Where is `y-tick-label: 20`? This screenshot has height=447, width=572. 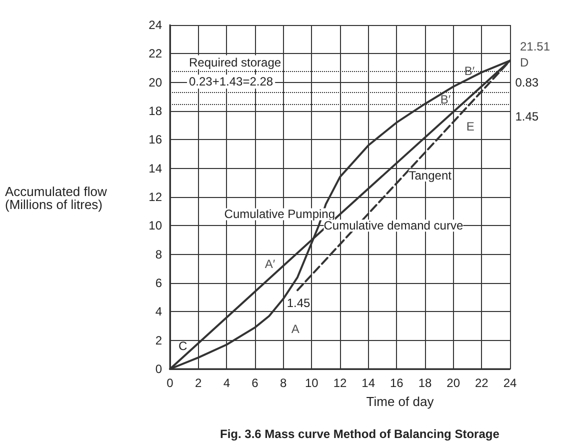 y-tick-label: 20 is located at coordinates (155, 82).